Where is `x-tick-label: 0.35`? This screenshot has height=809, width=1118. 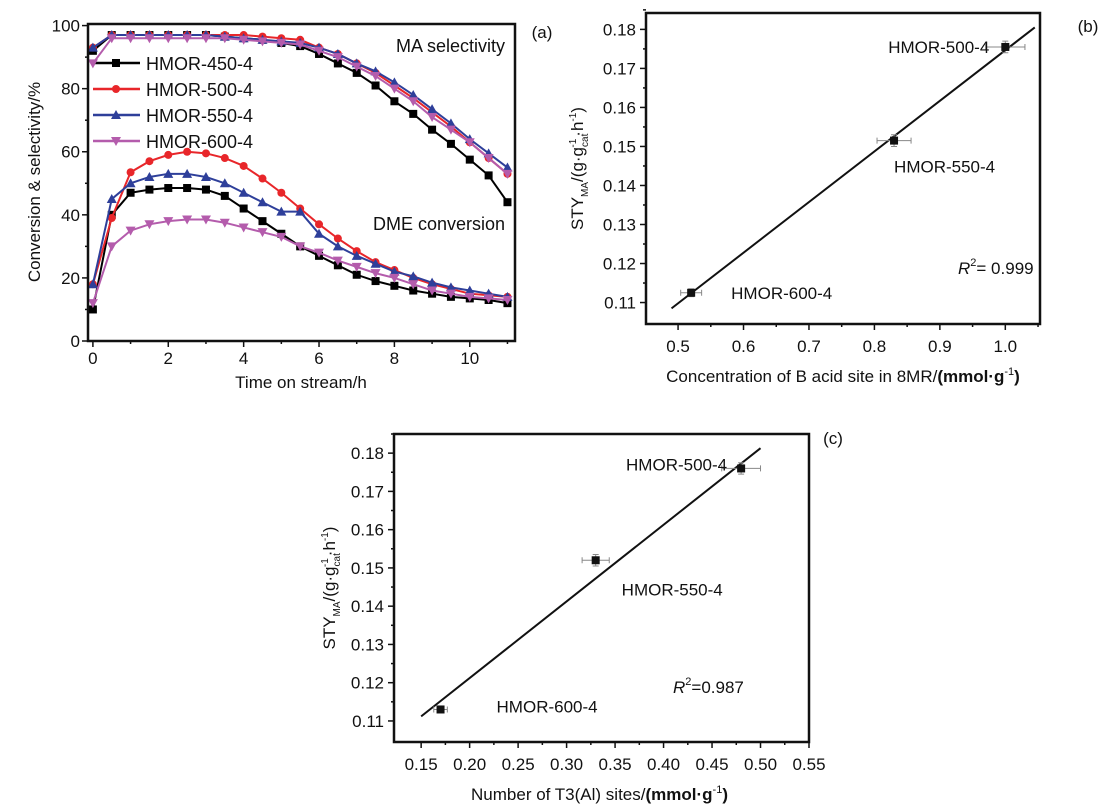 x-tick-label: 0.35 is located at coordinates (615, 764).